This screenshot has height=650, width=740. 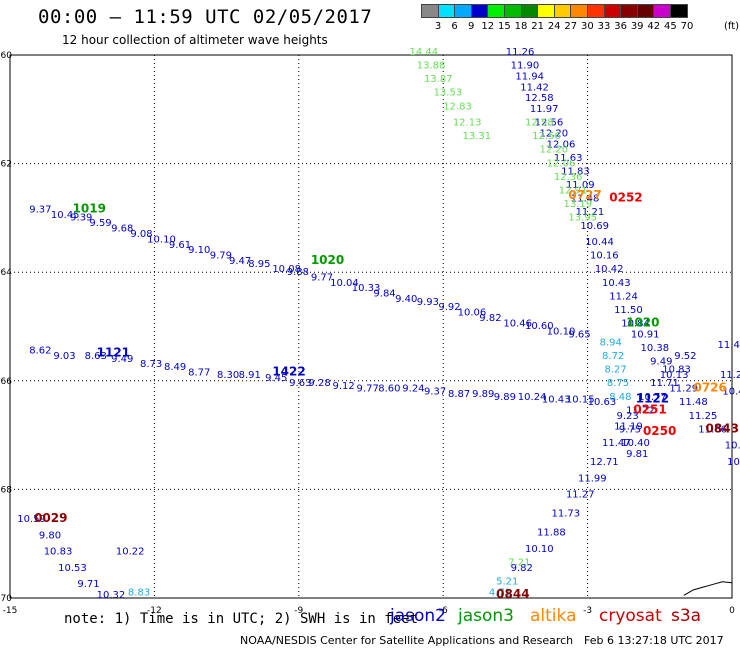 I want to click on swh-value-label: 10.96, so click(x=732, y=446).